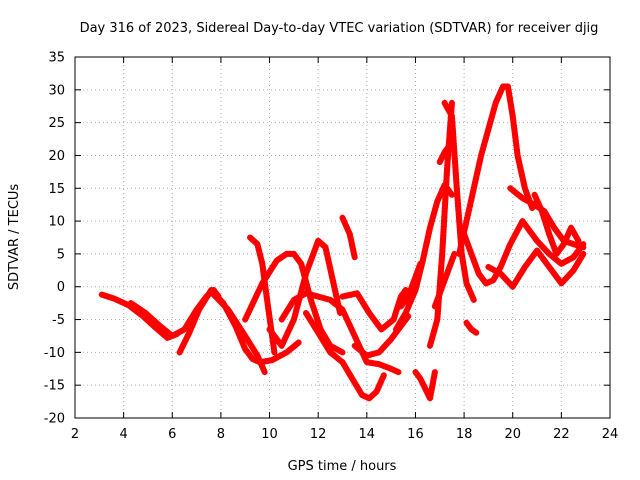 Image resolution: width=640 pixels, height=480 pixels. I want to click on y-tick-label: -20, so click(54, 419).